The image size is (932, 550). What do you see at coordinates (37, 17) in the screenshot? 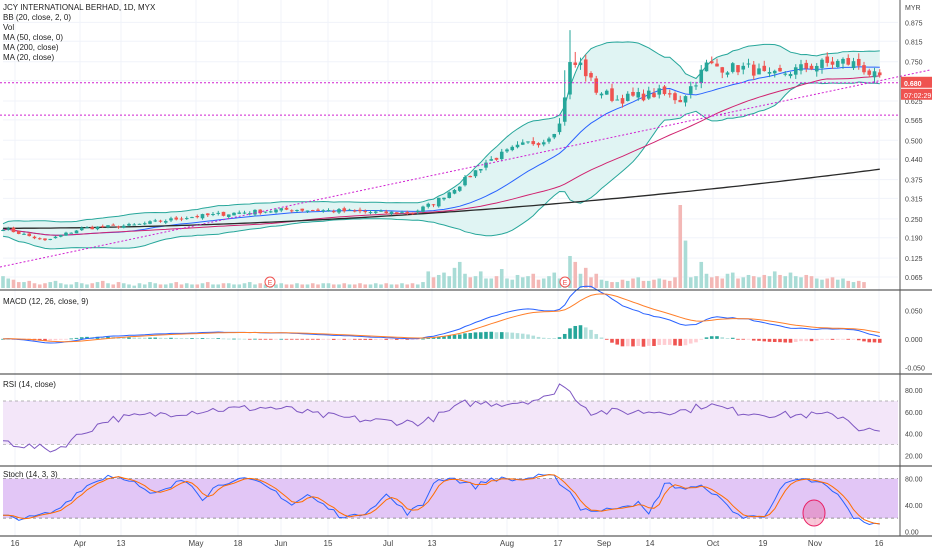
I see `legend-bb: BB (20, close, 2, 0)` at bounding box center [37, 17].